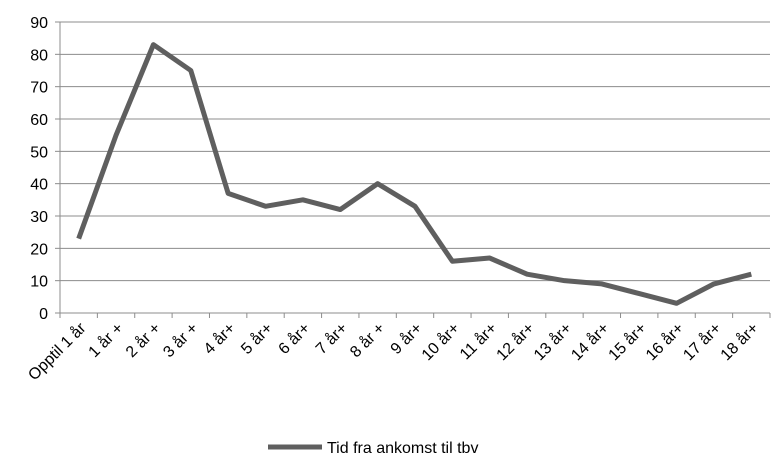 The height and width of the screenshot is (456, 772). What do you see at coordinates (440, 341) in the screenshot?
I see `x-tick-label: 10 år+` at bounding box center [440, 341].